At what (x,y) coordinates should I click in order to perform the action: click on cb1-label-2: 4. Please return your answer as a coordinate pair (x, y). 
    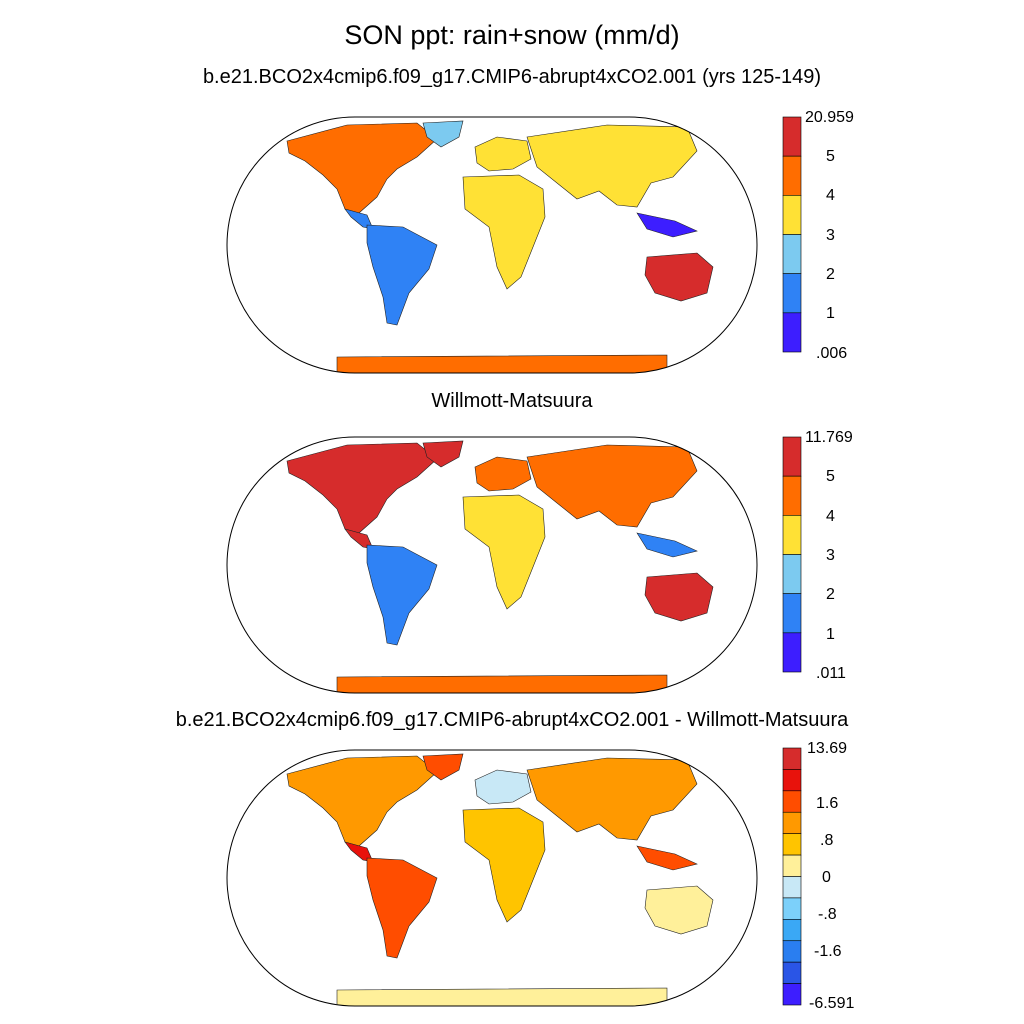
    Looking at the image, I should click on (830, 195).